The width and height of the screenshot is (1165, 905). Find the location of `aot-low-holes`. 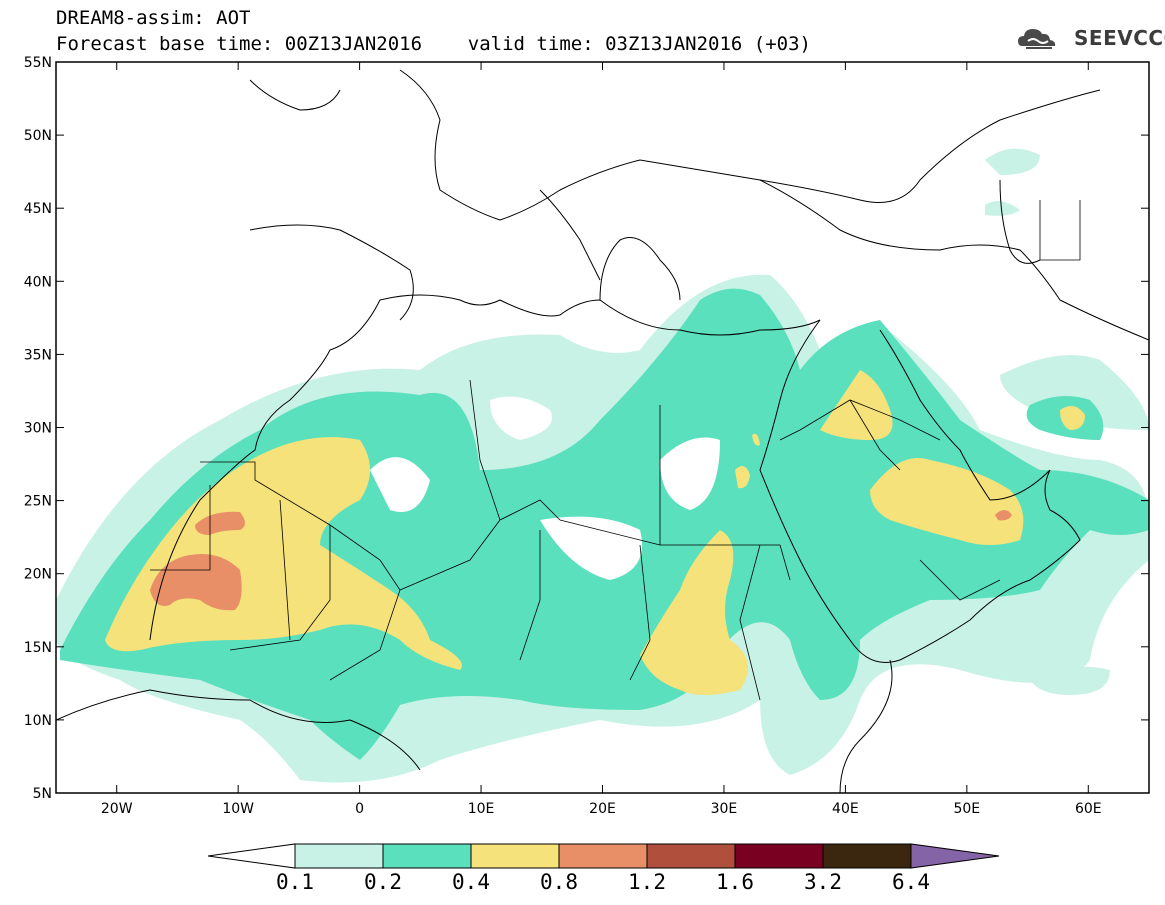

aot-low-holes is located at coordinates (545, 488).